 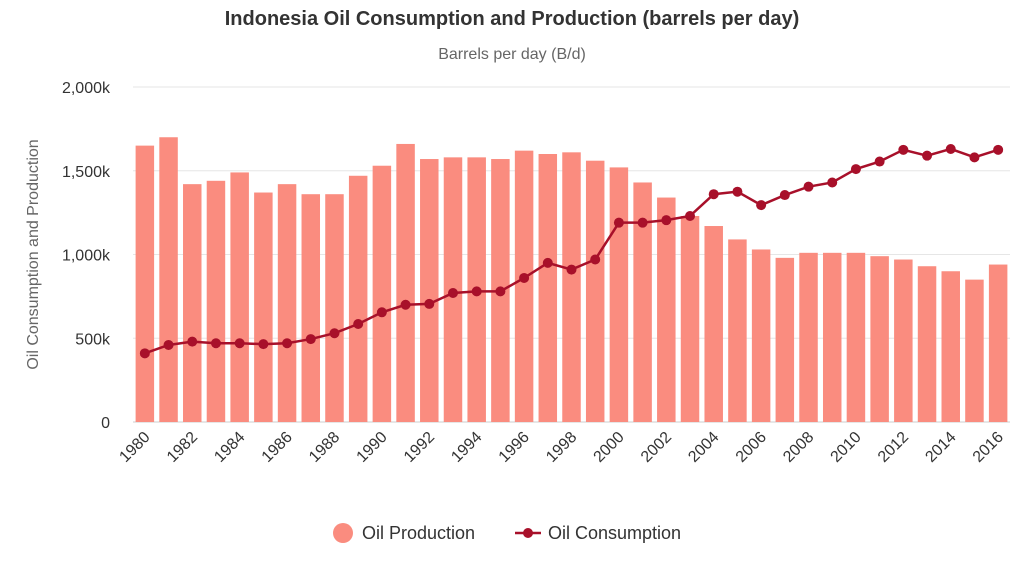 What do you see at coordinates (798, 447) in the screenshot?
I see `x-tick-label: 2008` at bounding box center [798, 447].